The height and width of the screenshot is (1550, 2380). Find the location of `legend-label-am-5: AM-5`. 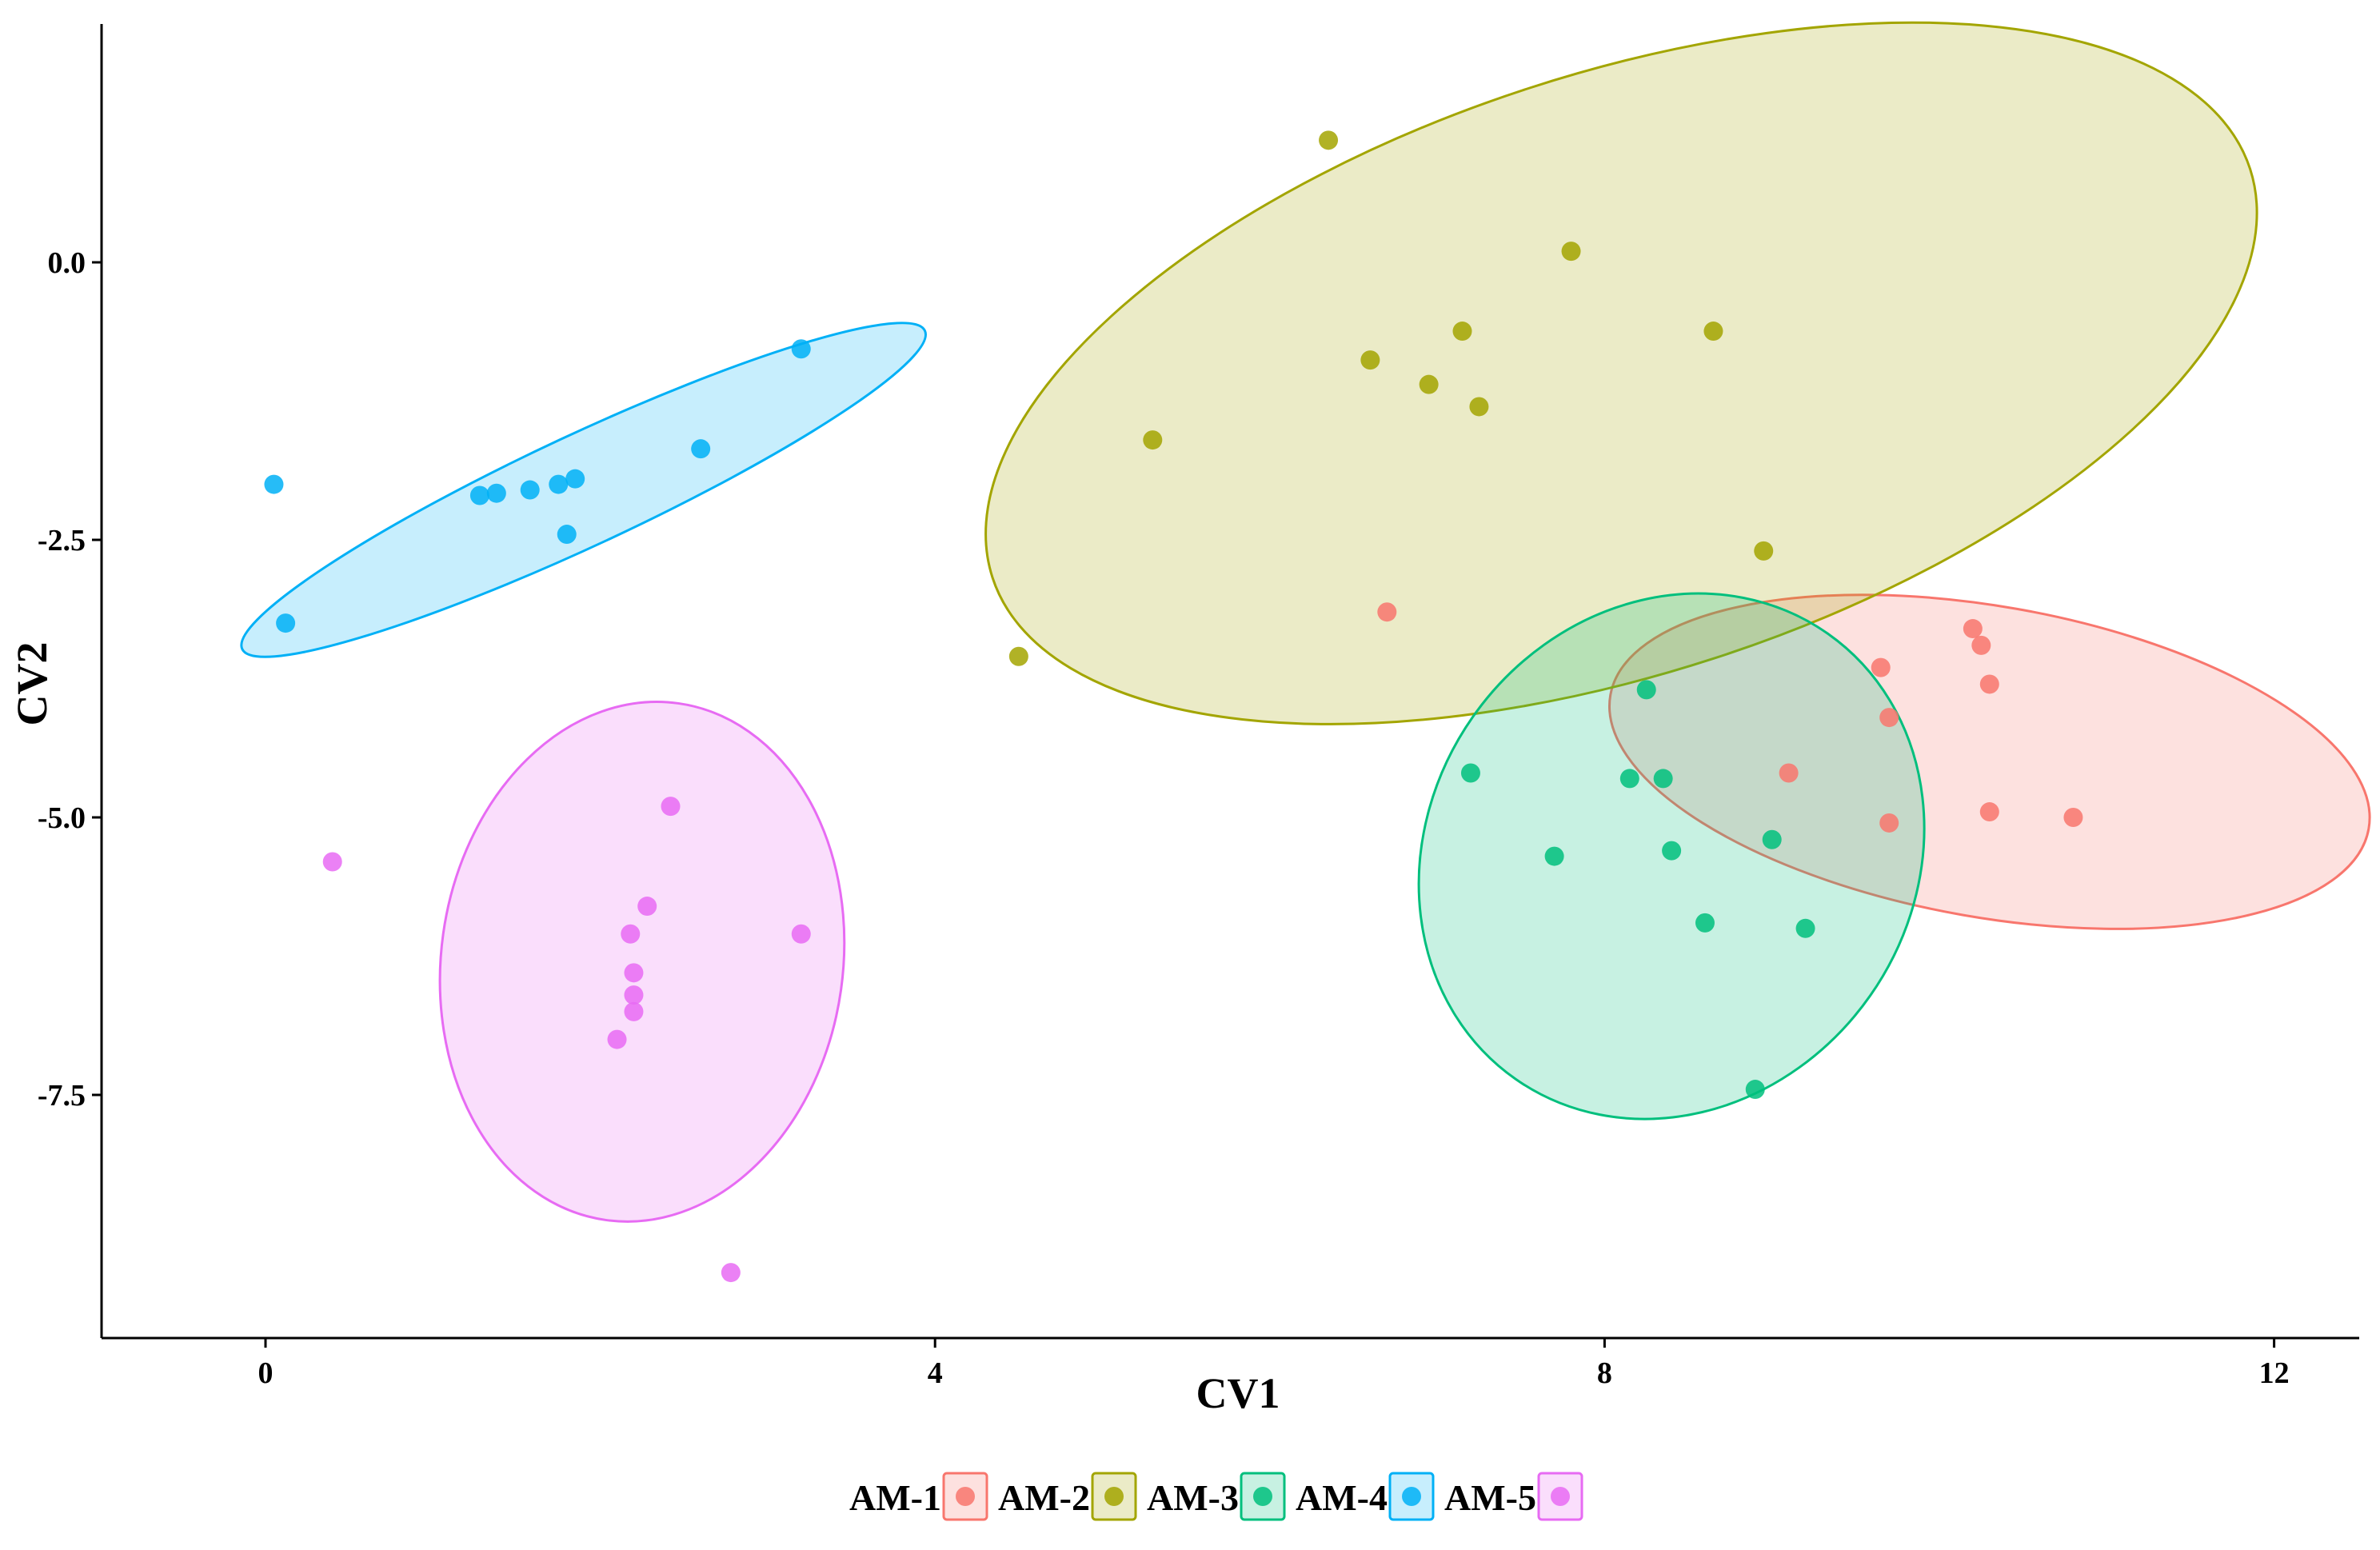

legend-label-am-5: AM-5 is located at coordinates (1490, 1497).